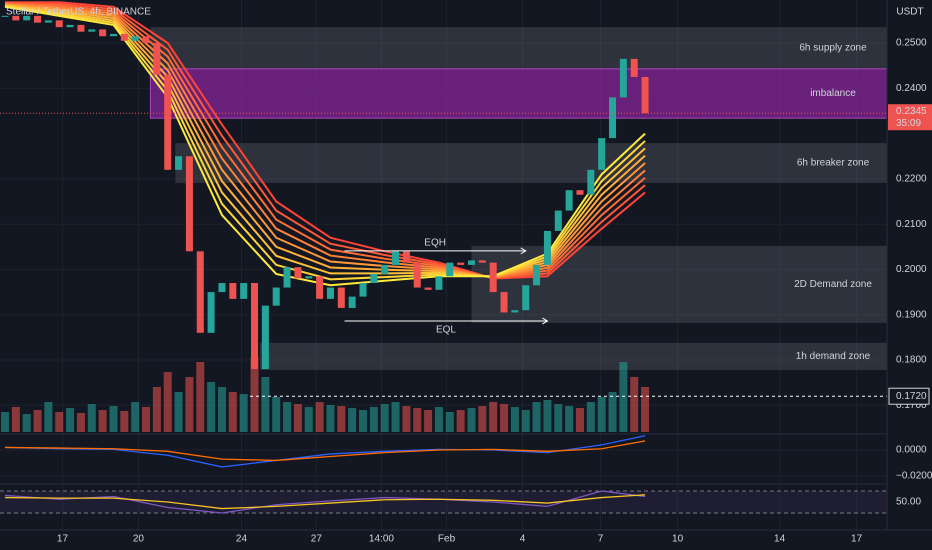  I want to click on y-tick-label: 50.00, so click(908, 502).